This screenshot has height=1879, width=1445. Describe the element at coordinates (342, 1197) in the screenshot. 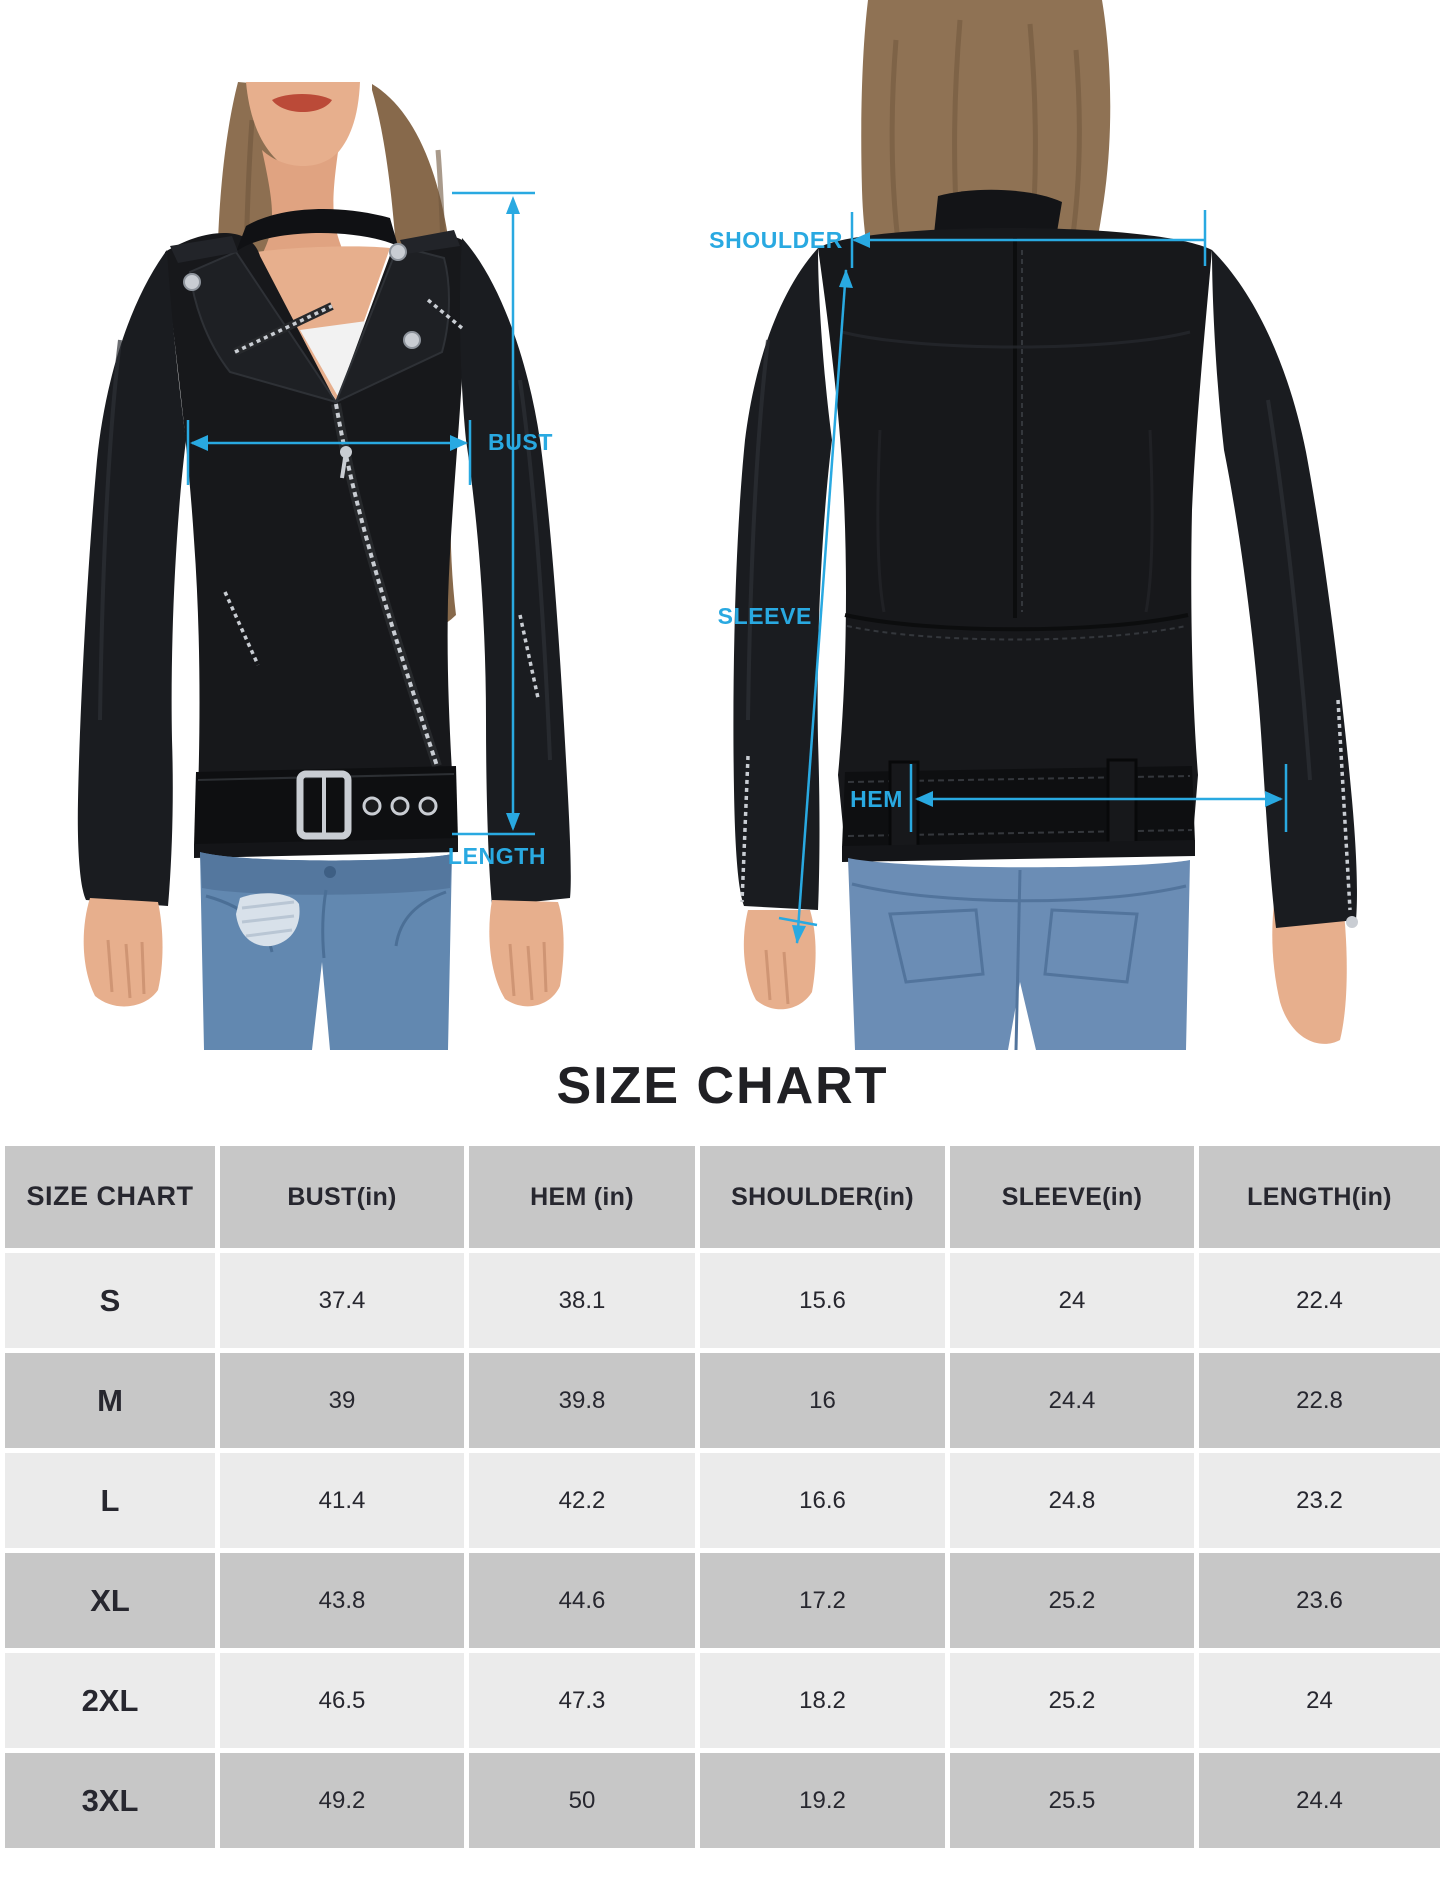

I see `header-cell-bust: BUST(in)` at that location.